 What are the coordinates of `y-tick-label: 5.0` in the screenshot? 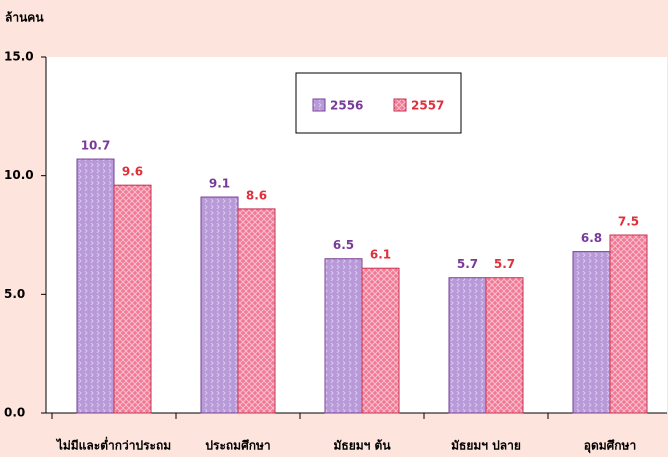 It's located at (14, 294).